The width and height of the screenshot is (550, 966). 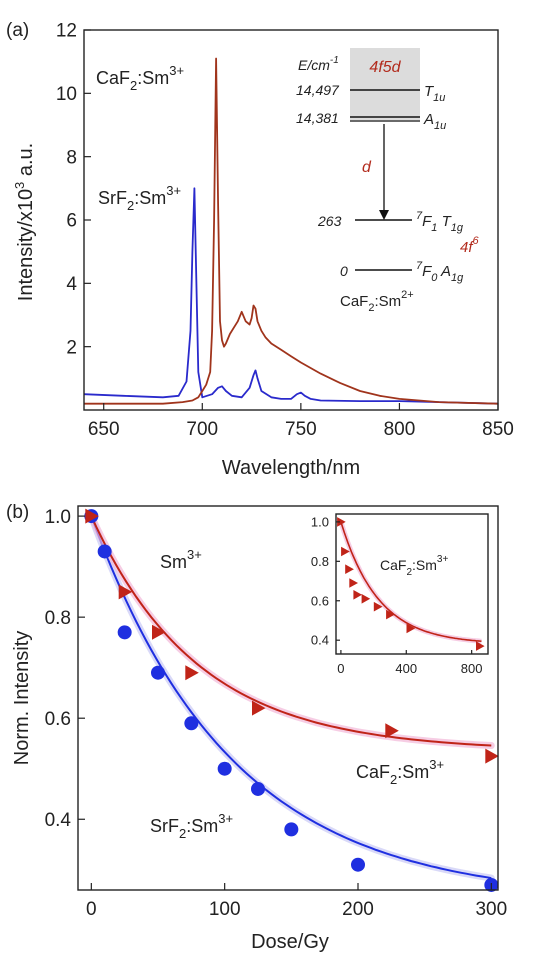 I want to click on 4f5d-band, so click(x=385, y=84).